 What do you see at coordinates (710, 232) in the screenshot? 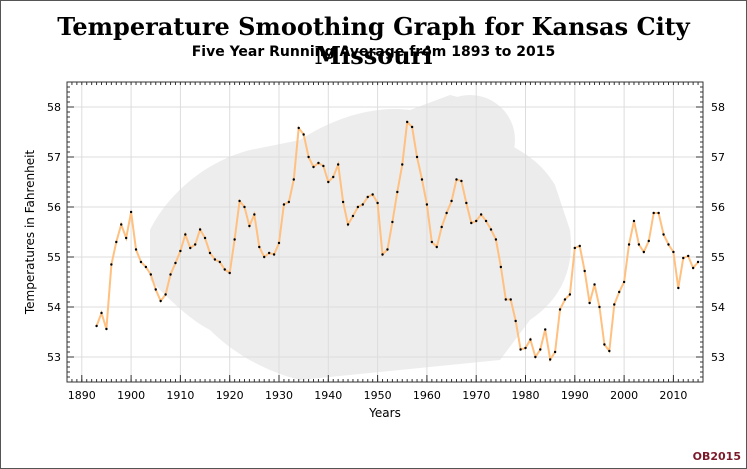
I see `y-axis-right: 53 54 55 56 57 58` at bounding box center [710, 232].